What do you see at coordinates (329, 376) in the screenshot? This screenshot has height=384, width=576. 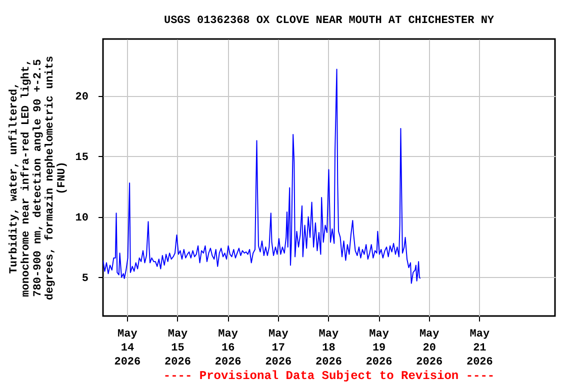 I see `text: ---- Provisional Data Subject to Revision ----` at bounding box center [329, 376].